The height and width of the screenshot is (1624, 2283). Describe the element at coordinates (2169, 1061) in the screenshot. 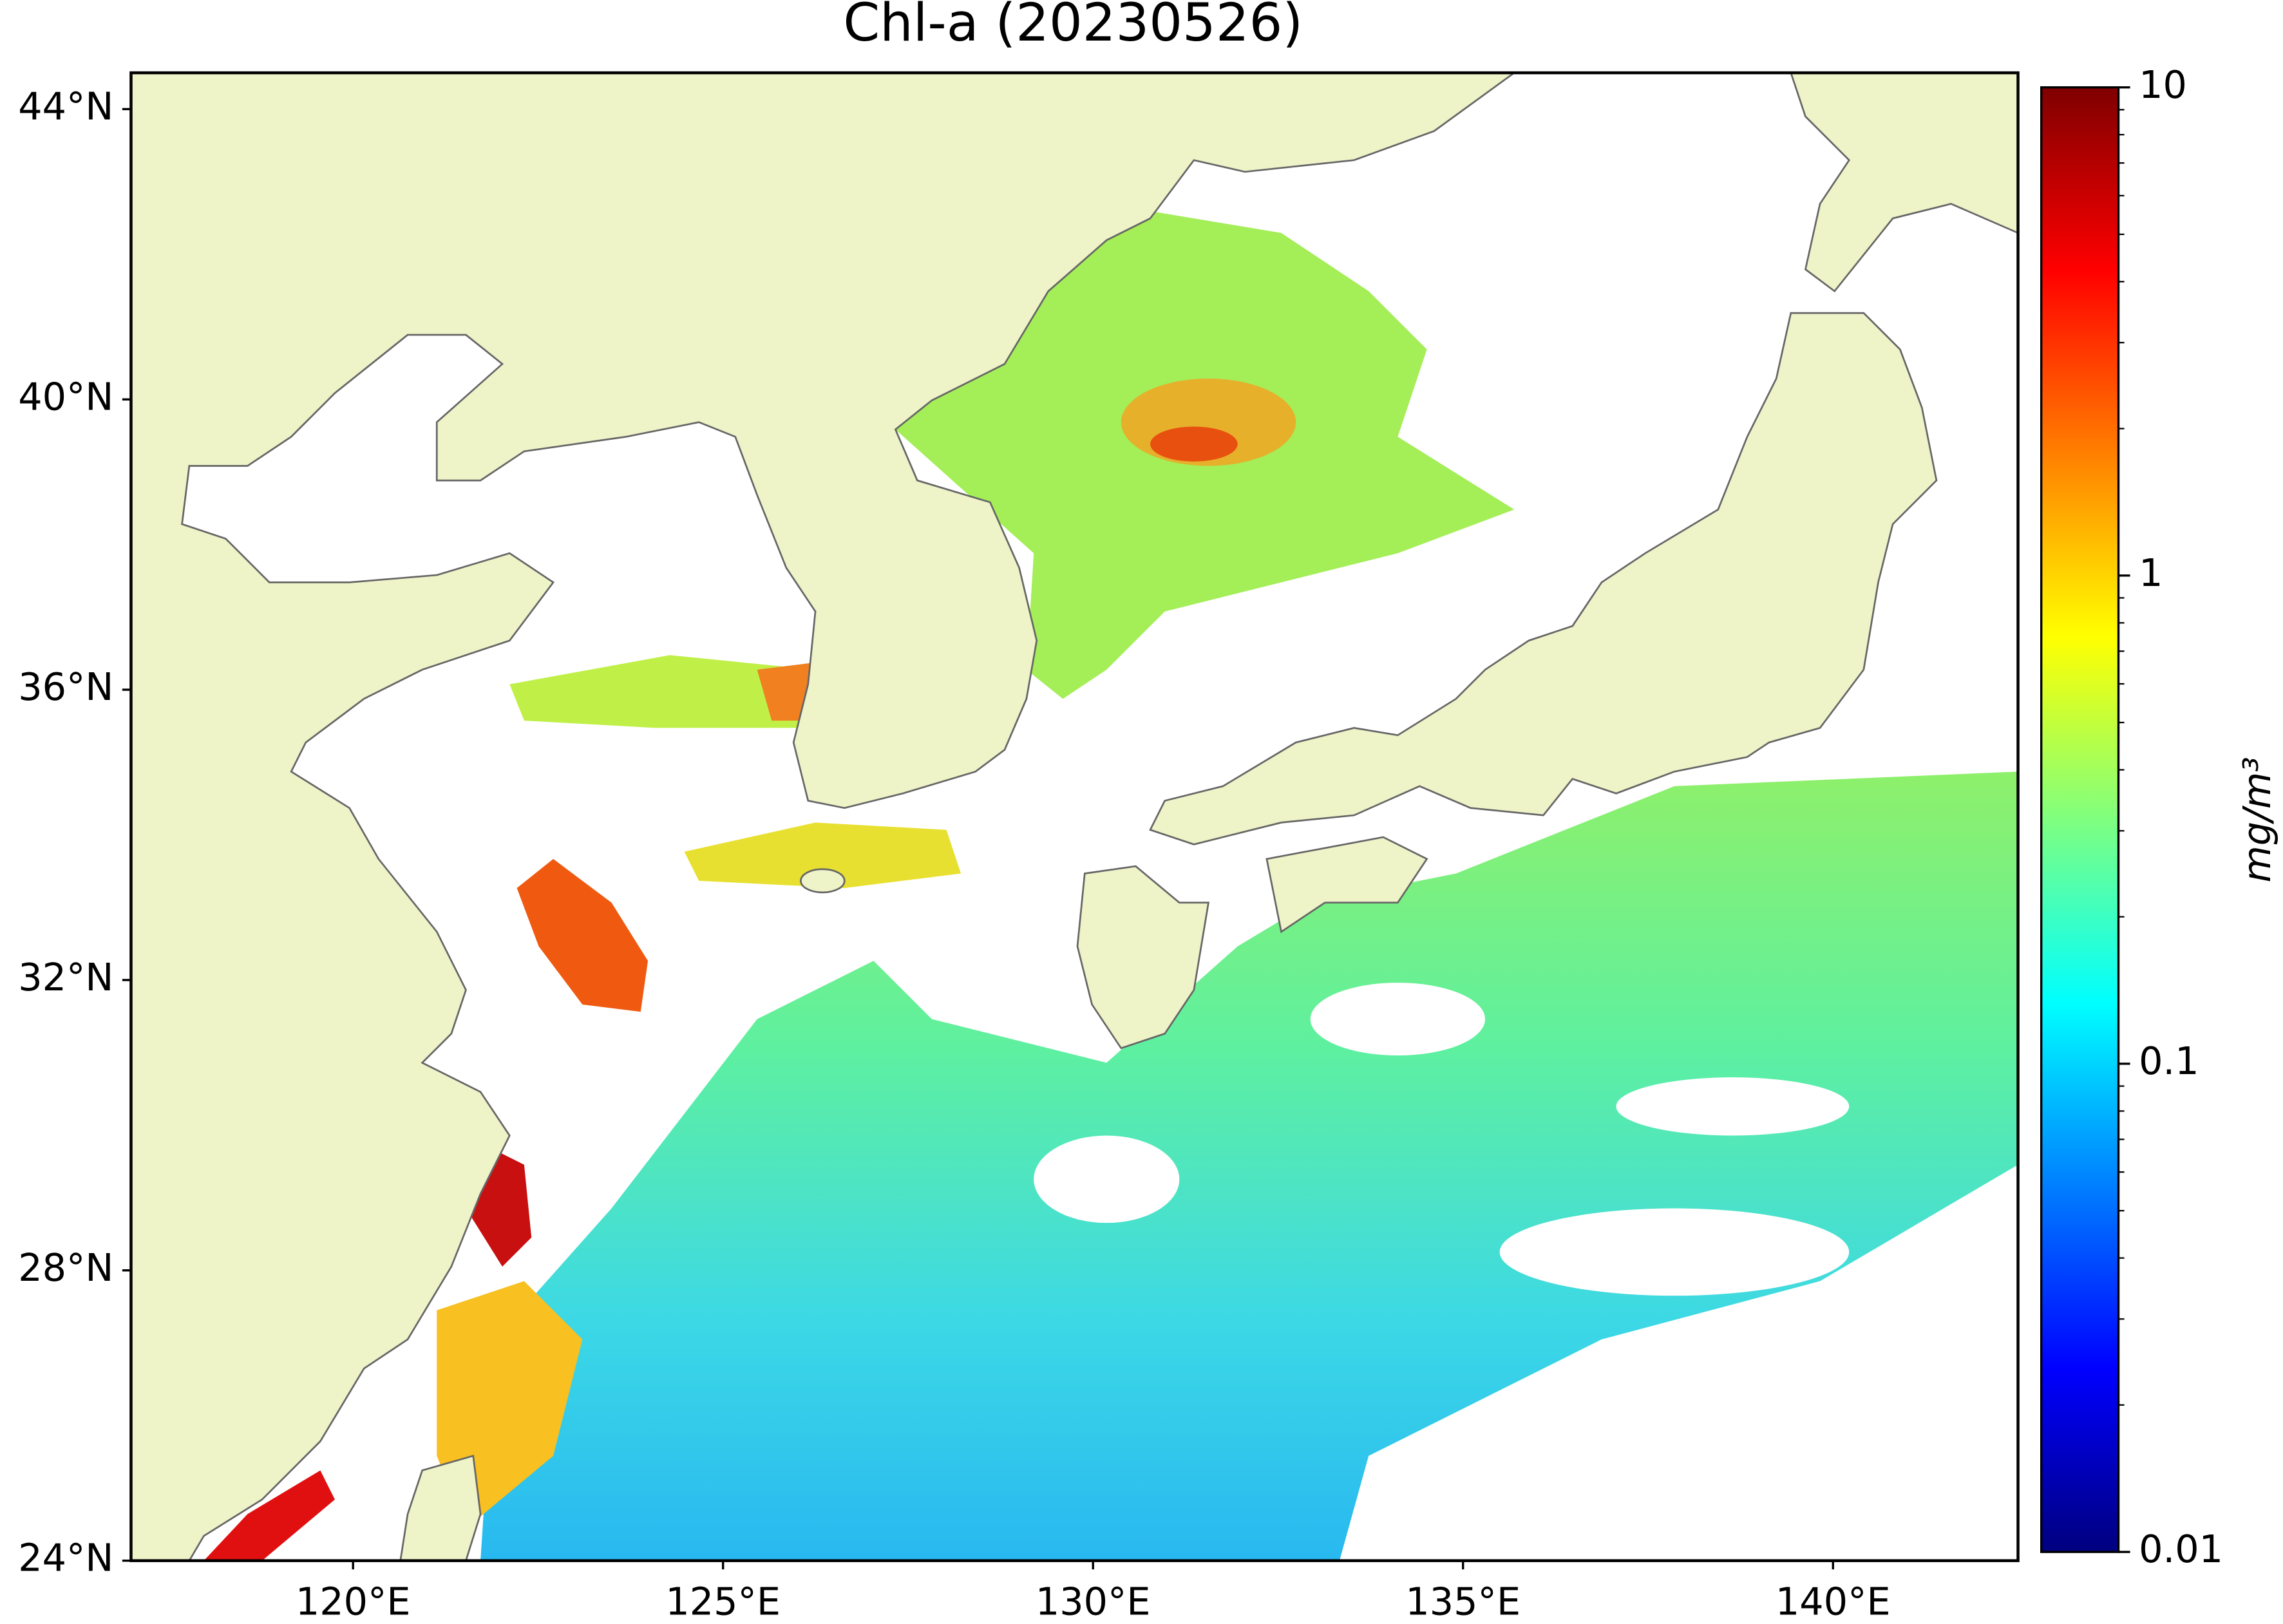

I see `colorbar-tick-label: 0.1` at that location.